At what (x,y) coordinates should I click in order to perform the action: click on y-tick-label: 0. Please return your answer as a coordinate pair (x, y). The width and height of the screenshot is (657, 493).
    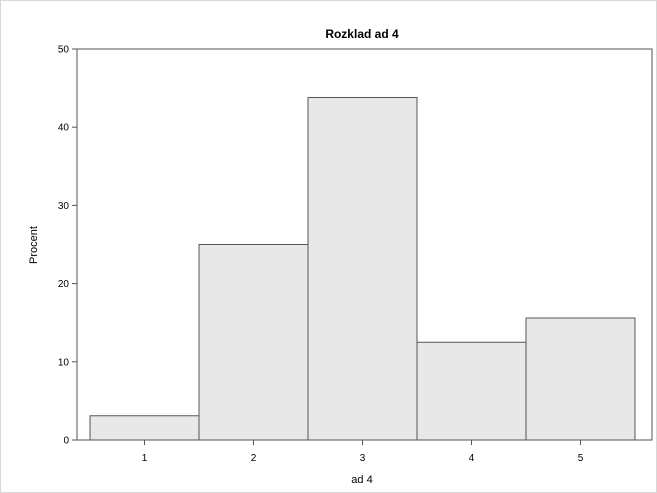
    Looking at the image, I should click on (66, 441).